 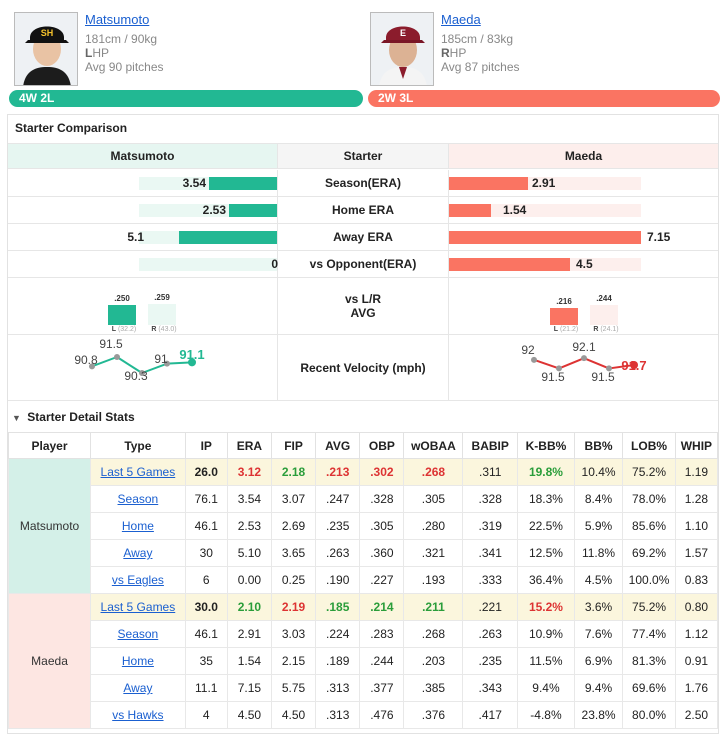 What do you see at coordinates (338, 526) in the screenshot?
I see `stat-cell: .235` at bounding box center [338, 526].